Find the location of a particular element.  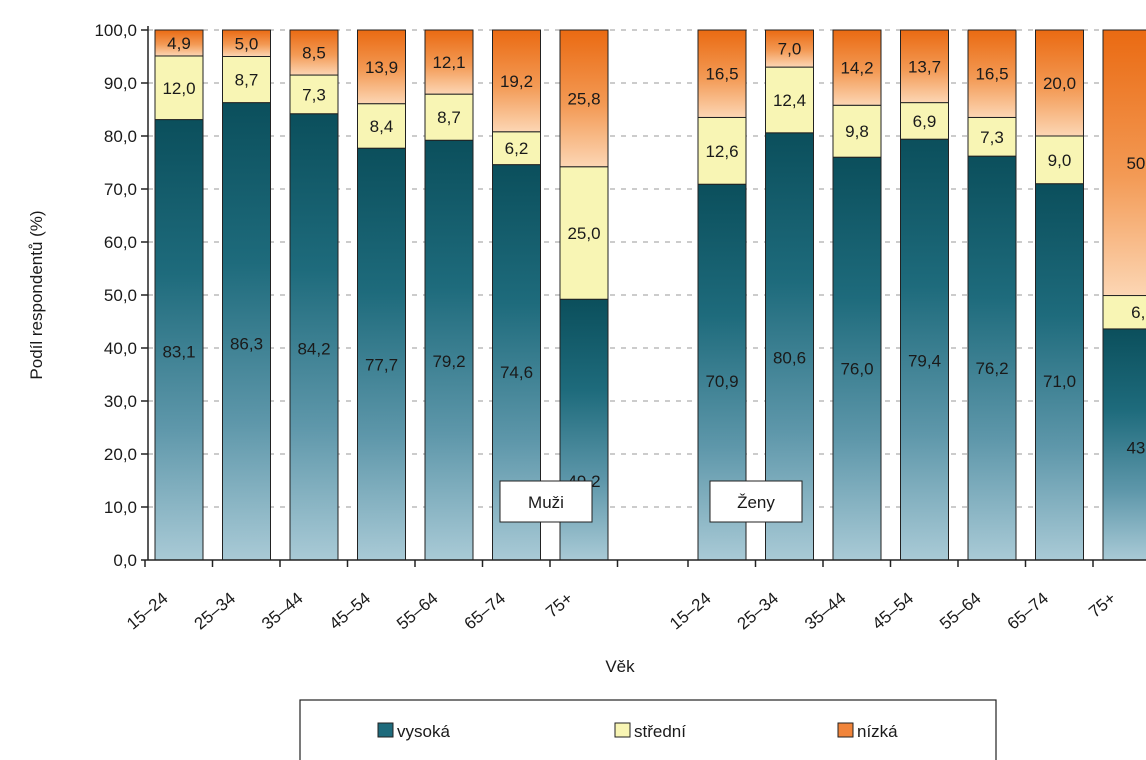

value-label-nizka: 19,2 is located at coordinates (516, 81).